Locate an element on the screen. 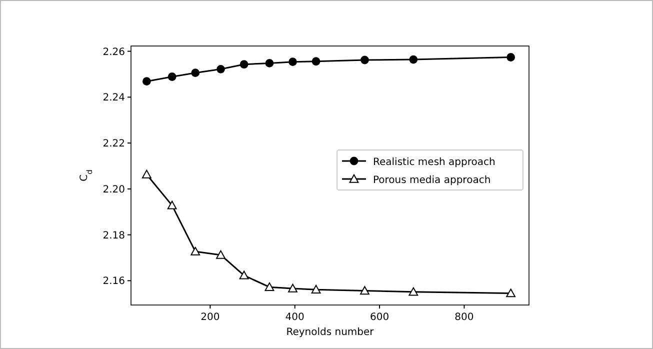  x-tick-label: 600 is located at coordinates (380, 317).